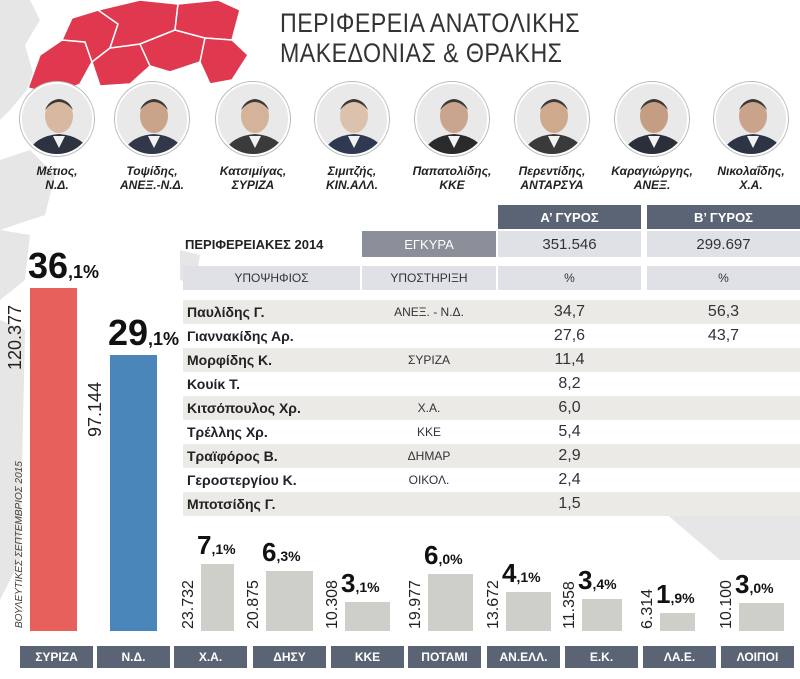 This screenshot has width=800, height=679. What do you see at coordinates (367, 657) in the screenshot?
I see `category-label: ΚΚΕ` at bounding box center [367, 657].